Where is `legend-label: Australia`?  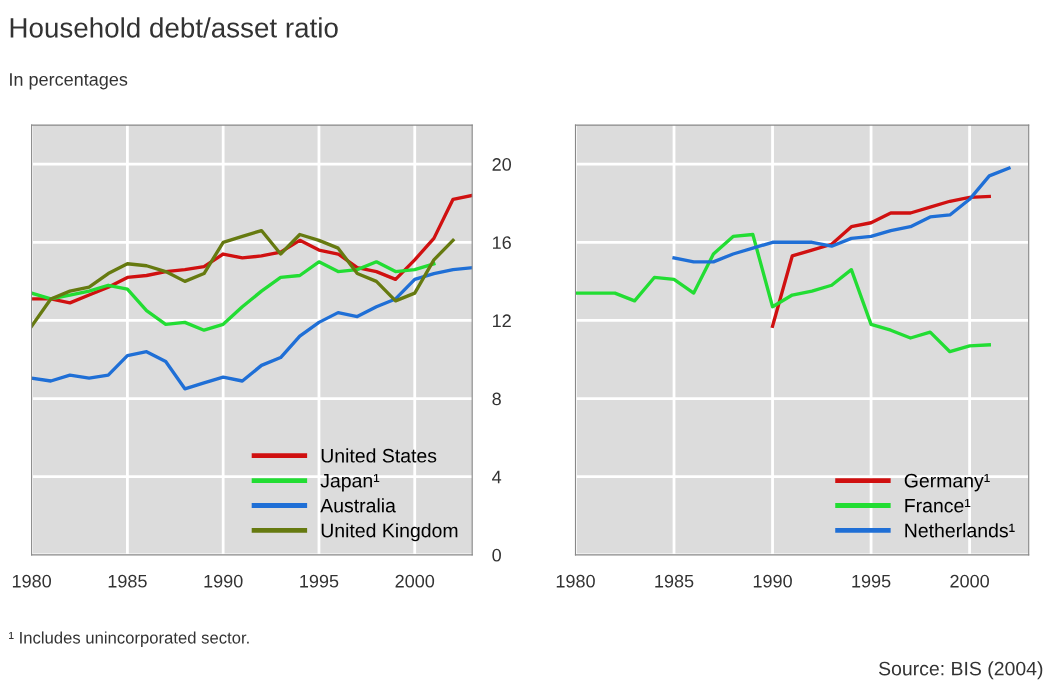
legend-label: Australia is located at coordinates (358, 505).